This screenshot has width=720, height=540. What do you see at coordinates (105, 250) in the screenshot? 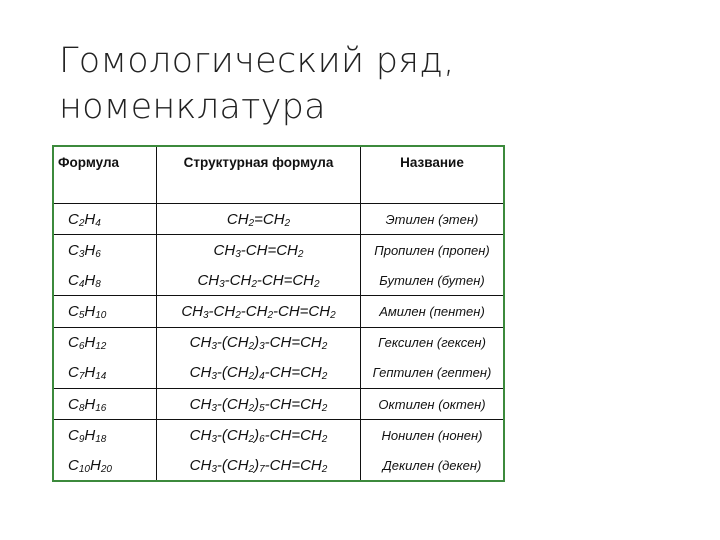
I see `molecular-formula: C3H6` at bounding box center [105, 250].